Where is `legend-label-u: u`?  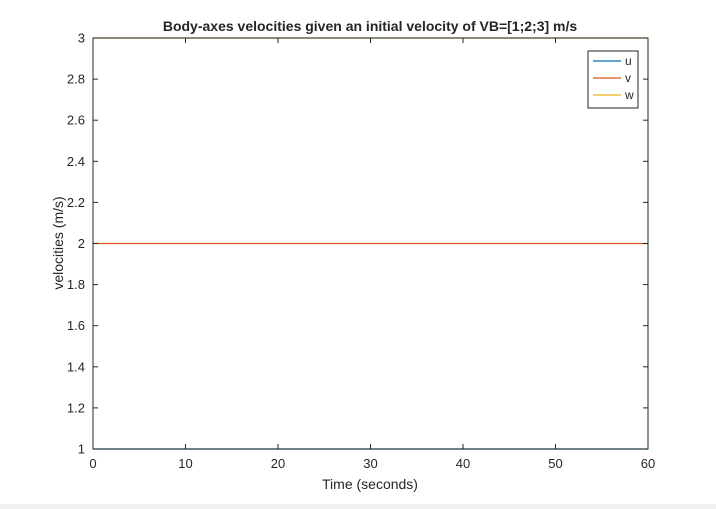
legend-label-u: u is located at coordinates (628, 61).